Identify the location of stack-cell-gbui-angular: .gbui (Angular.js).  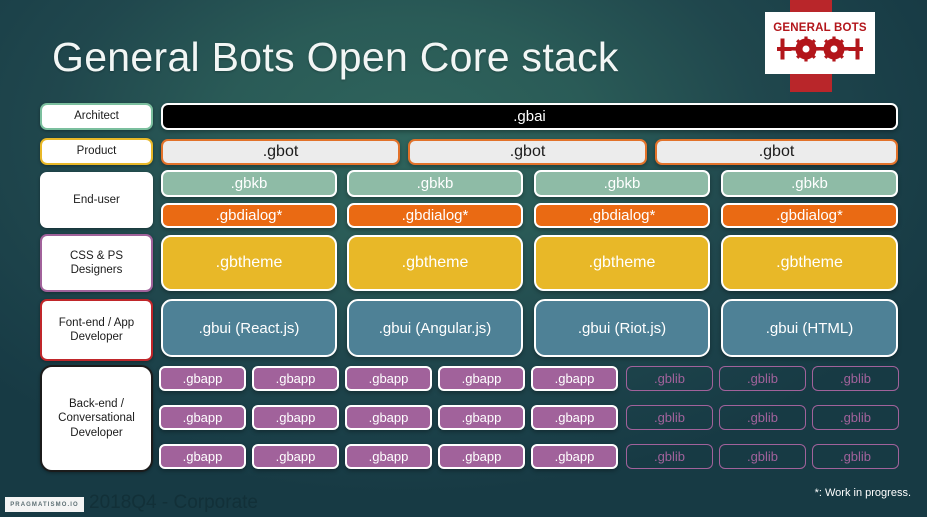
(435, 328).